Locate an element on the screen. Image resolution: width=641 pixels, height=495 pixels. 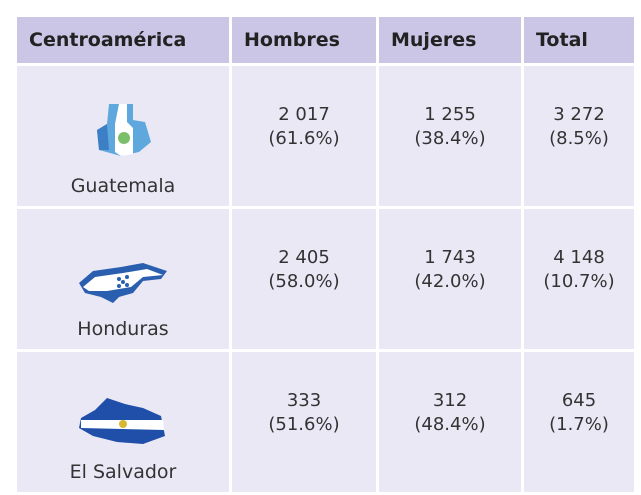
percent: (42.0%) is located at coordinates (450, 281).